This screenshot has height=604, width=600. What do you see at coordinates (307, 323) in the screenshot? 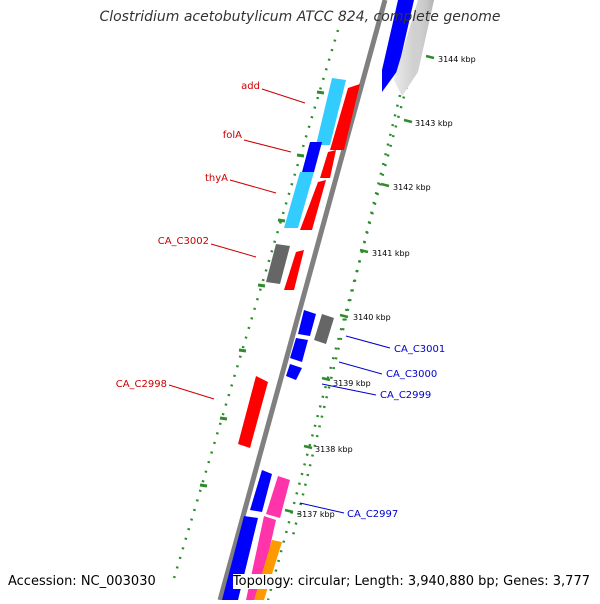
I see `gene-CA_C3001` at bounding box center [307, 323].